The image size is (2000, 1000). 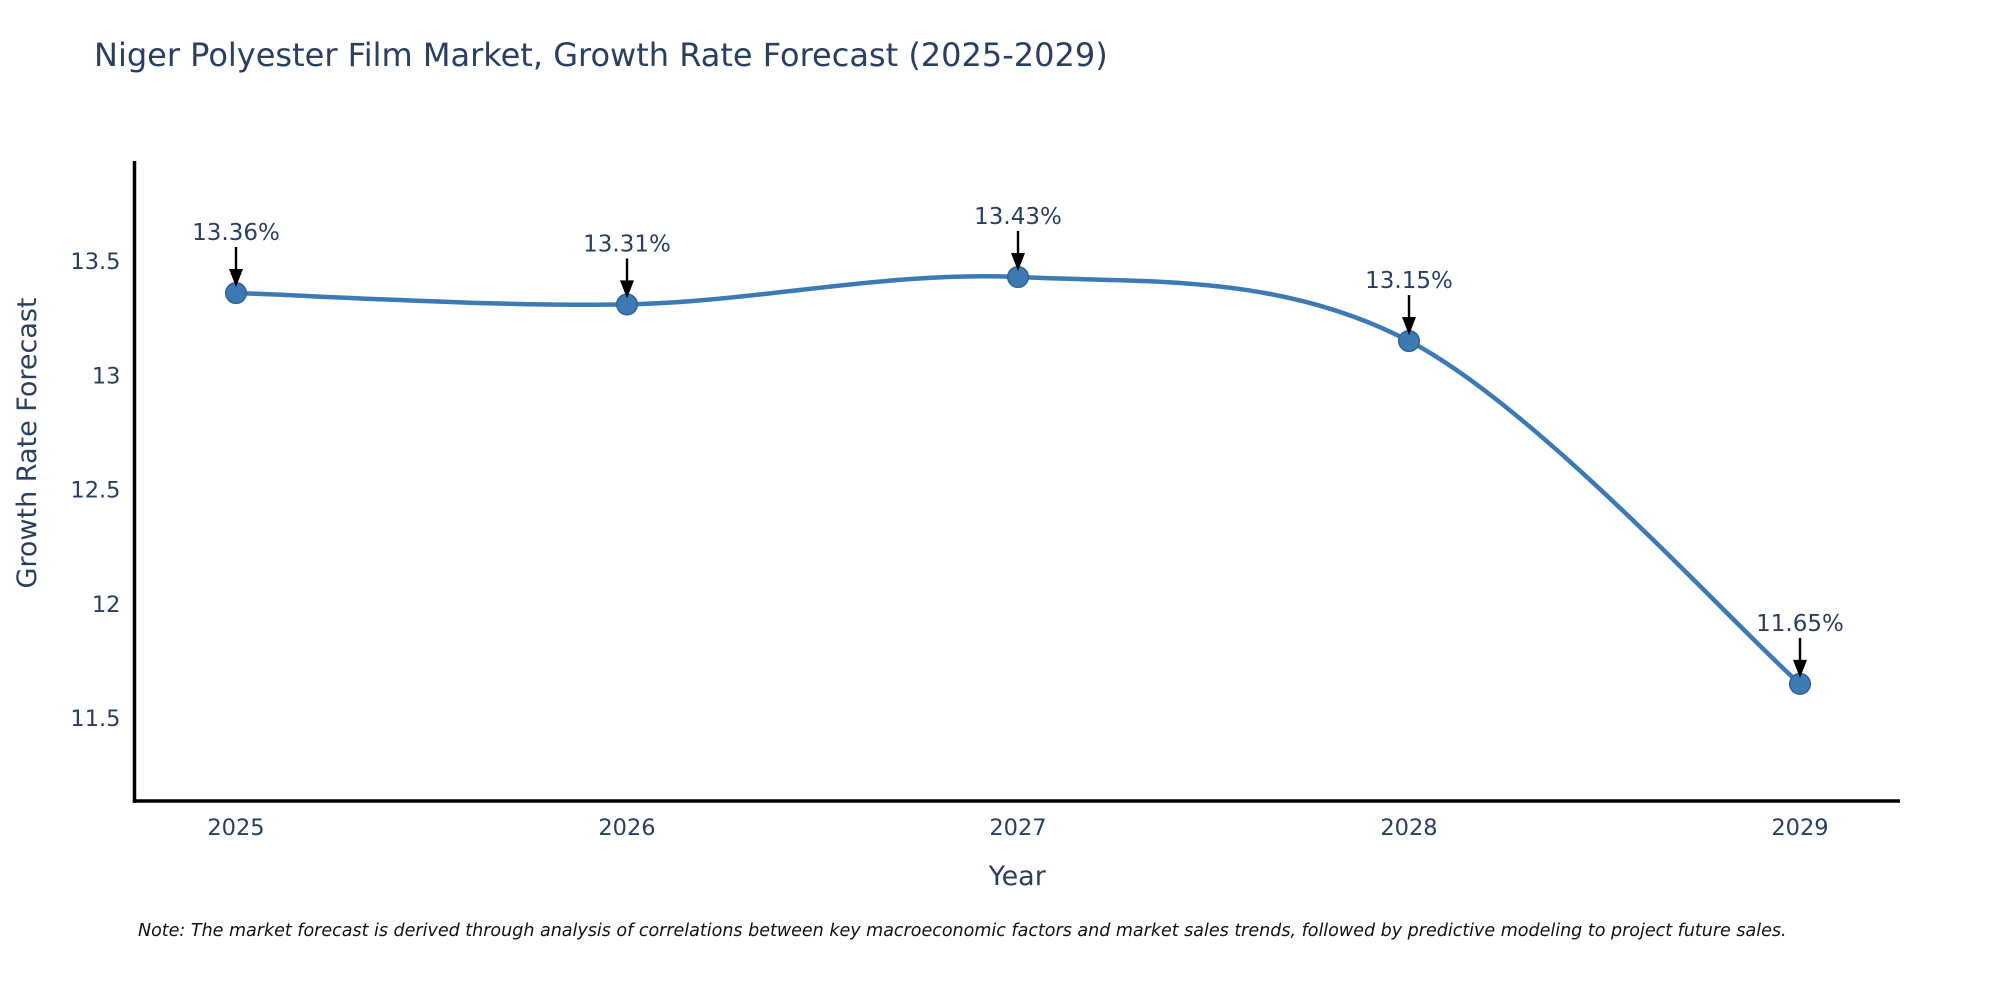 What do you see at coordinates (27, 442) in the screenshot?
I see `y-axis-title: Growth Rate Forecast` at bounding box center [27, 442].